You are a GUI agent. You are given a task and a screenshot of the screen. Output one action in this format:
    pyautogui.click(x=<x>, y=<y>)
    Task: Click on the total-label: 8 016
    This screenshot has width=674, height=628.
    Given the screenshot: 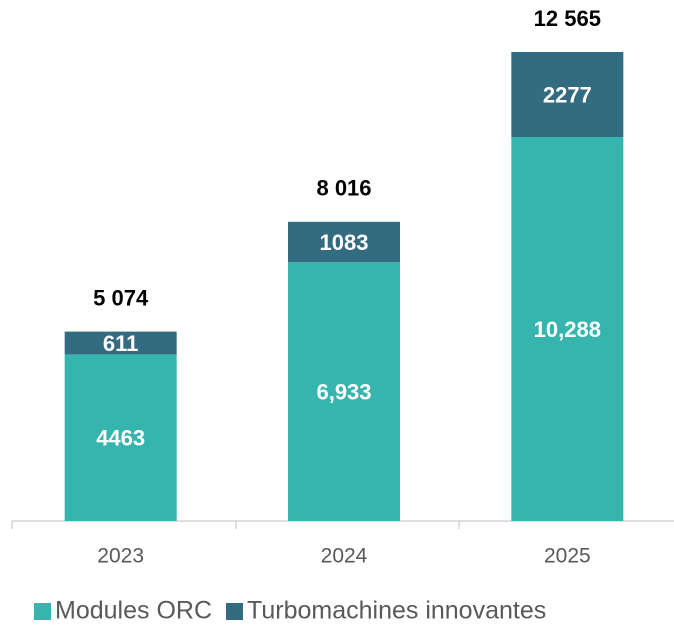 What is the action you would take?
    pyautogui.click(x=343, y=188)
    